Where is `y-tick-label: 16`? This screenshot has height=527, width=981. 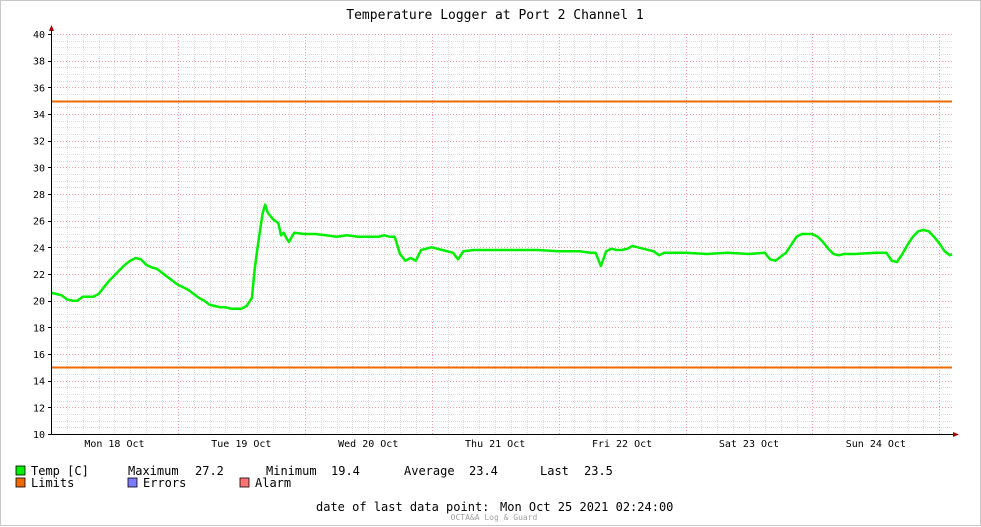
y-tick-label: 16 is located at coordinates (39, 355).